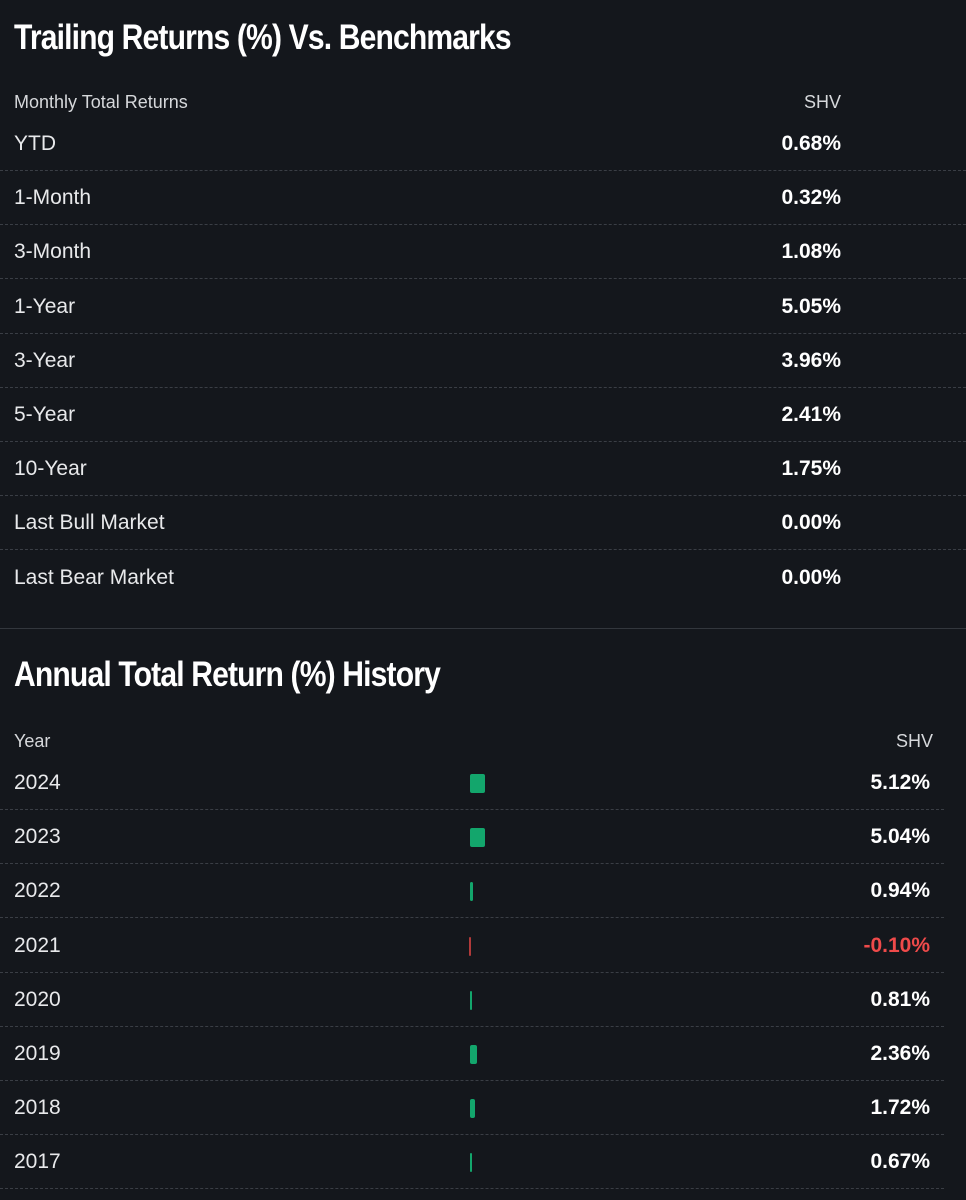 The image size is (966, 1200). Describe the element at coordinates (35, 143) in the screenshot. I see `trailing-row-label: YTD` at that location.